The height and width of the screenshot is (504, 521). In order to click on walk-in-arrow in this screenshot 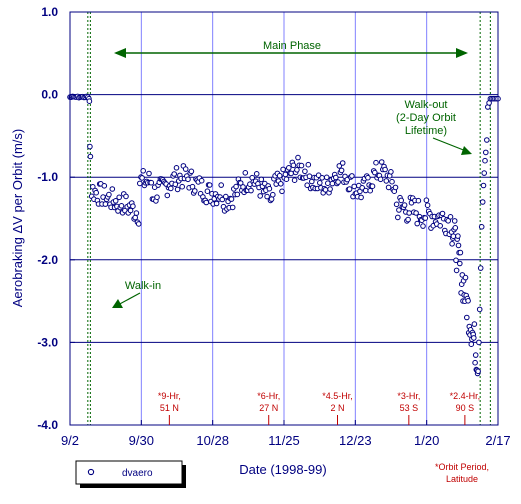, I will do `click(126, 300)`.